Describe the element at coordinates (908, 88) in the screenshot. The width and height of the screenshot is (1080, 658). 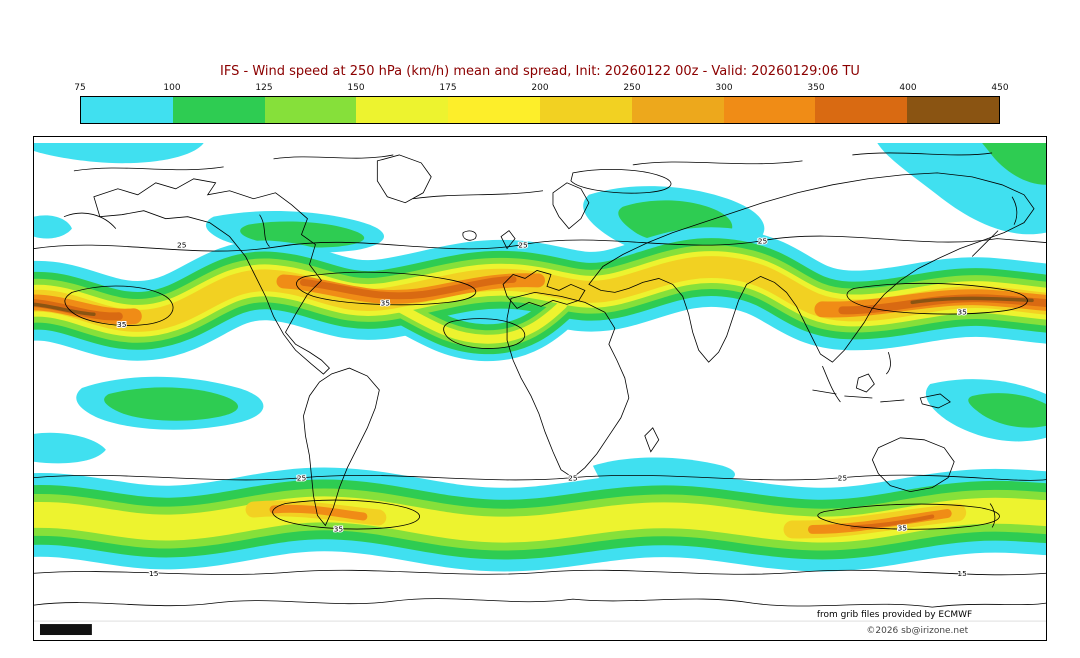
I see `colorbar-tick-label: 400` at that location.